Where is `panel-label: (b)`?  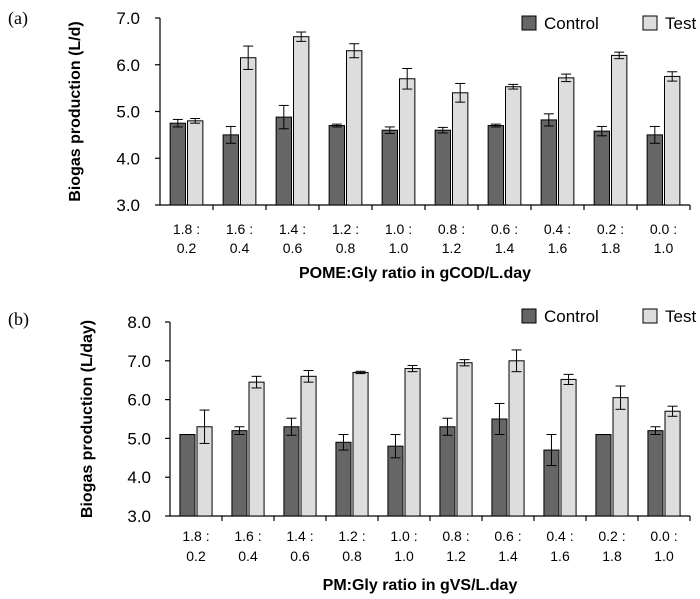 panel-label: (b) is located at coordinates (18, 319).